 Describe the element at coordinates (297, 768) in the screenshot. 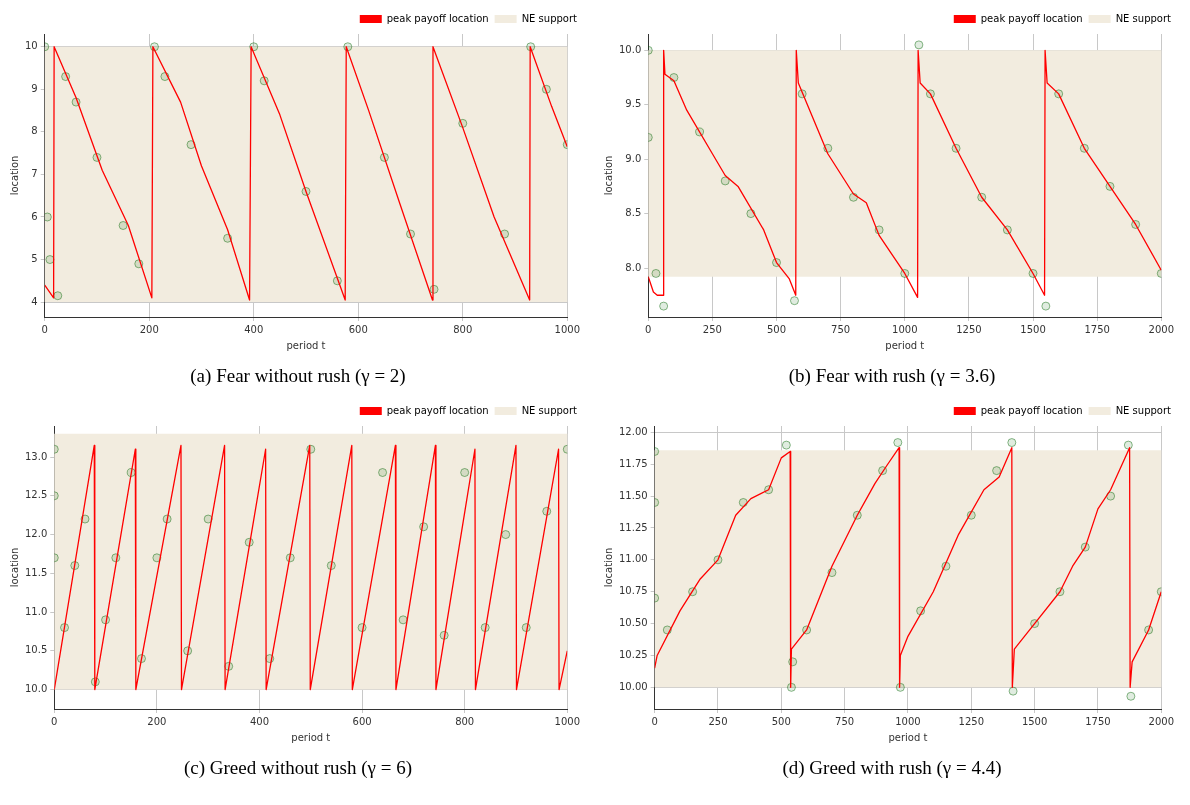

I see `text: (c) Greed without rush (γ = 6)` at that location.